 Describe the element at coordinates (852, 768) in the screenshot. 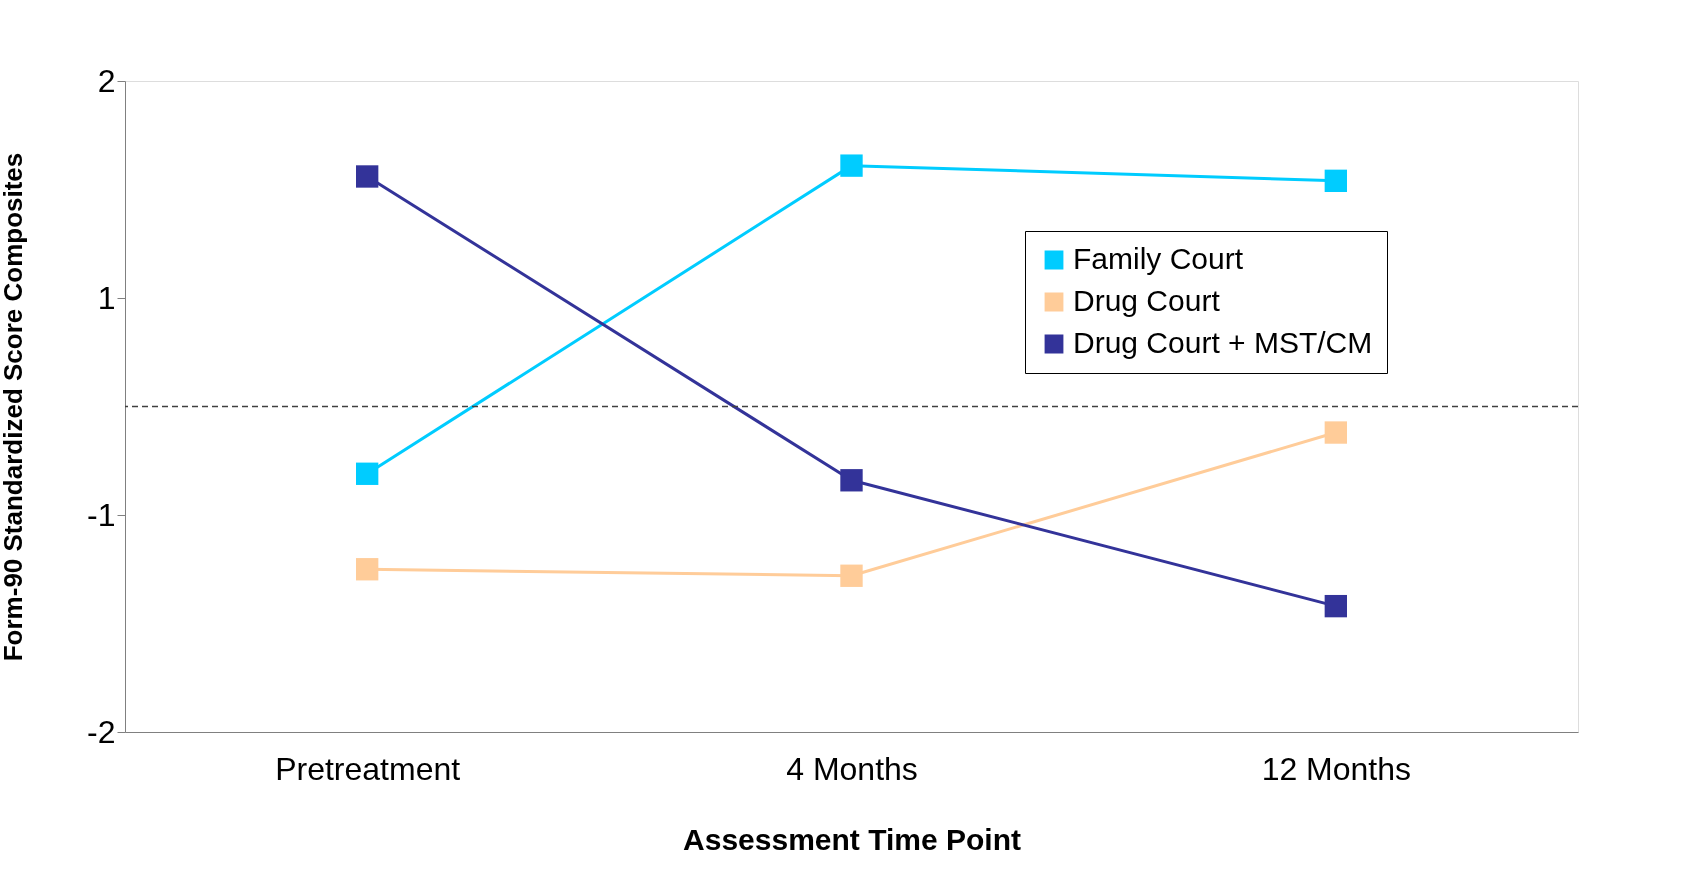

I see `x-tick-label: 4 Months` at that location.